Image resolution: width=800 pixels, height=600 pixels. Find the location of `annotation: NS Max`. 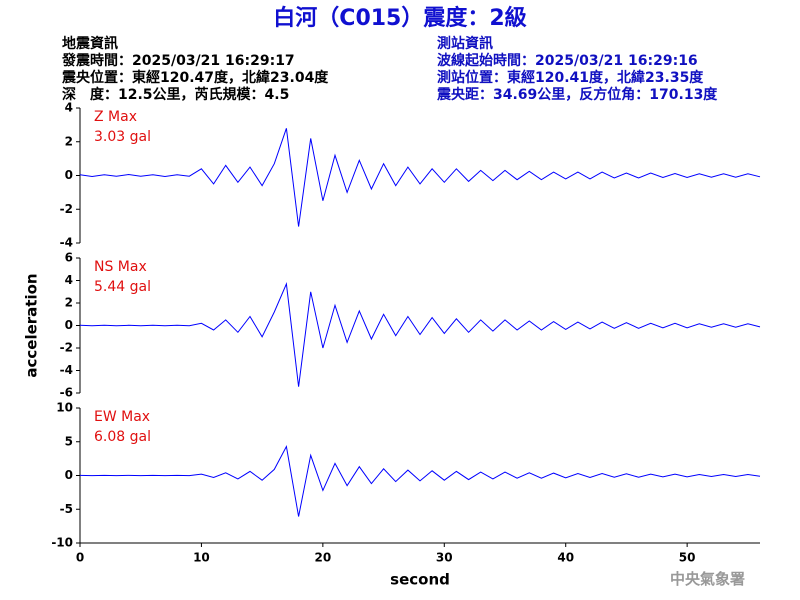

annotation: NS Max is located at coordinates (120, 267).